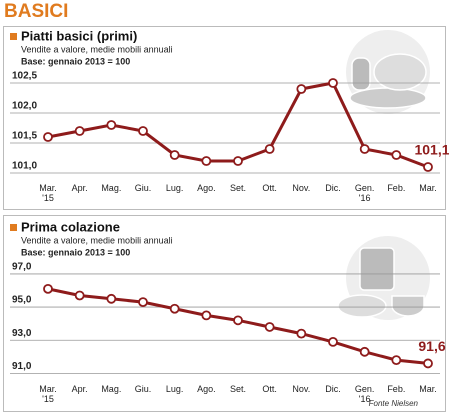 The image size is (449, 416). Describe the element at coordinates (22, 267) in the screenshot. I see `y-tick-label: 97,0` at that location.